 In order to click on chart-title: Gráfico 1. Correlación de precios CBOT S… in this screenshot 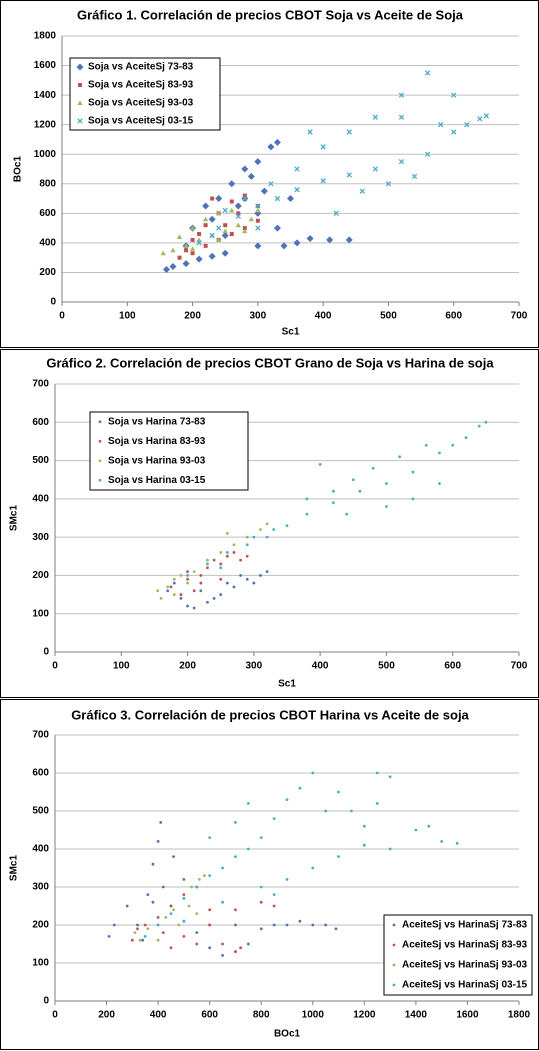, I will do `click(270, 14)`.